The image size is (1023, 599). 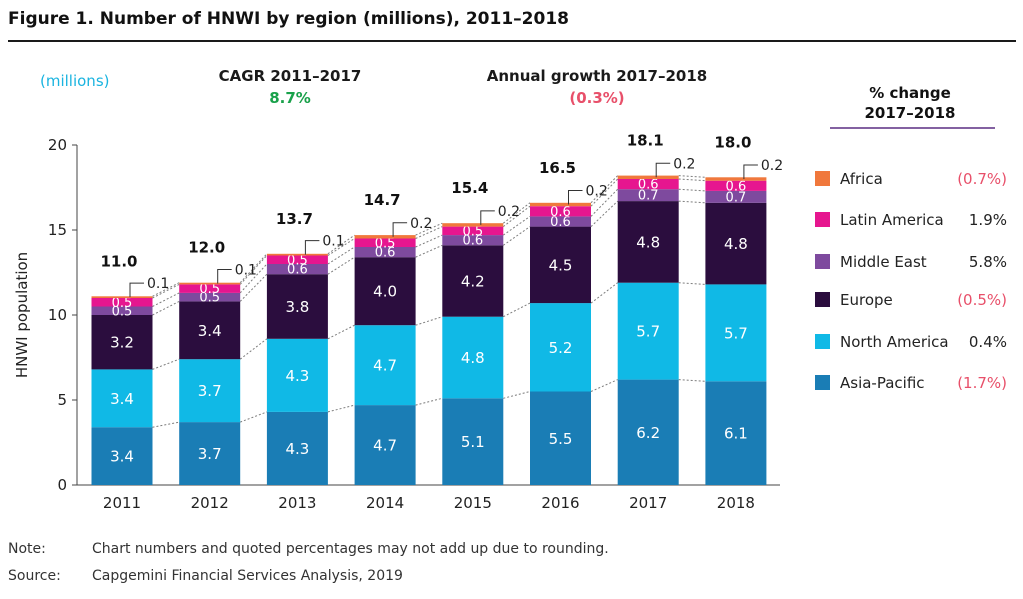 I want to click on cagr-value: 8.7%, so click(x=290, y=98).